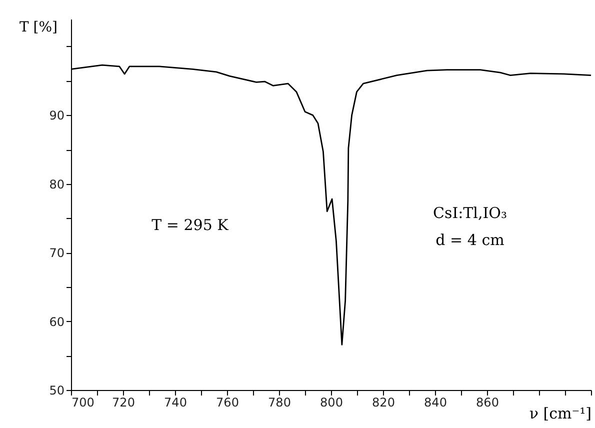 This screenshot has height=428, width=595. I want to click on x-tick-label: 860, so click(487, 403).